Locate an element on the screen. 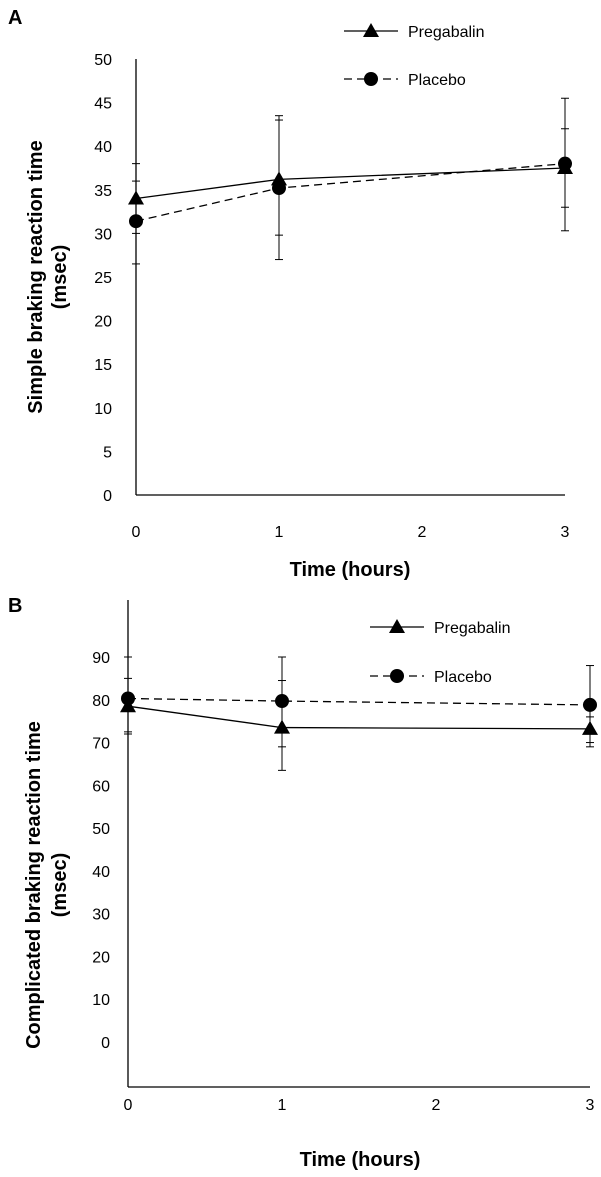  panel-a-y-axis-label-line2: (msec) is located at coordinates (60, 277).